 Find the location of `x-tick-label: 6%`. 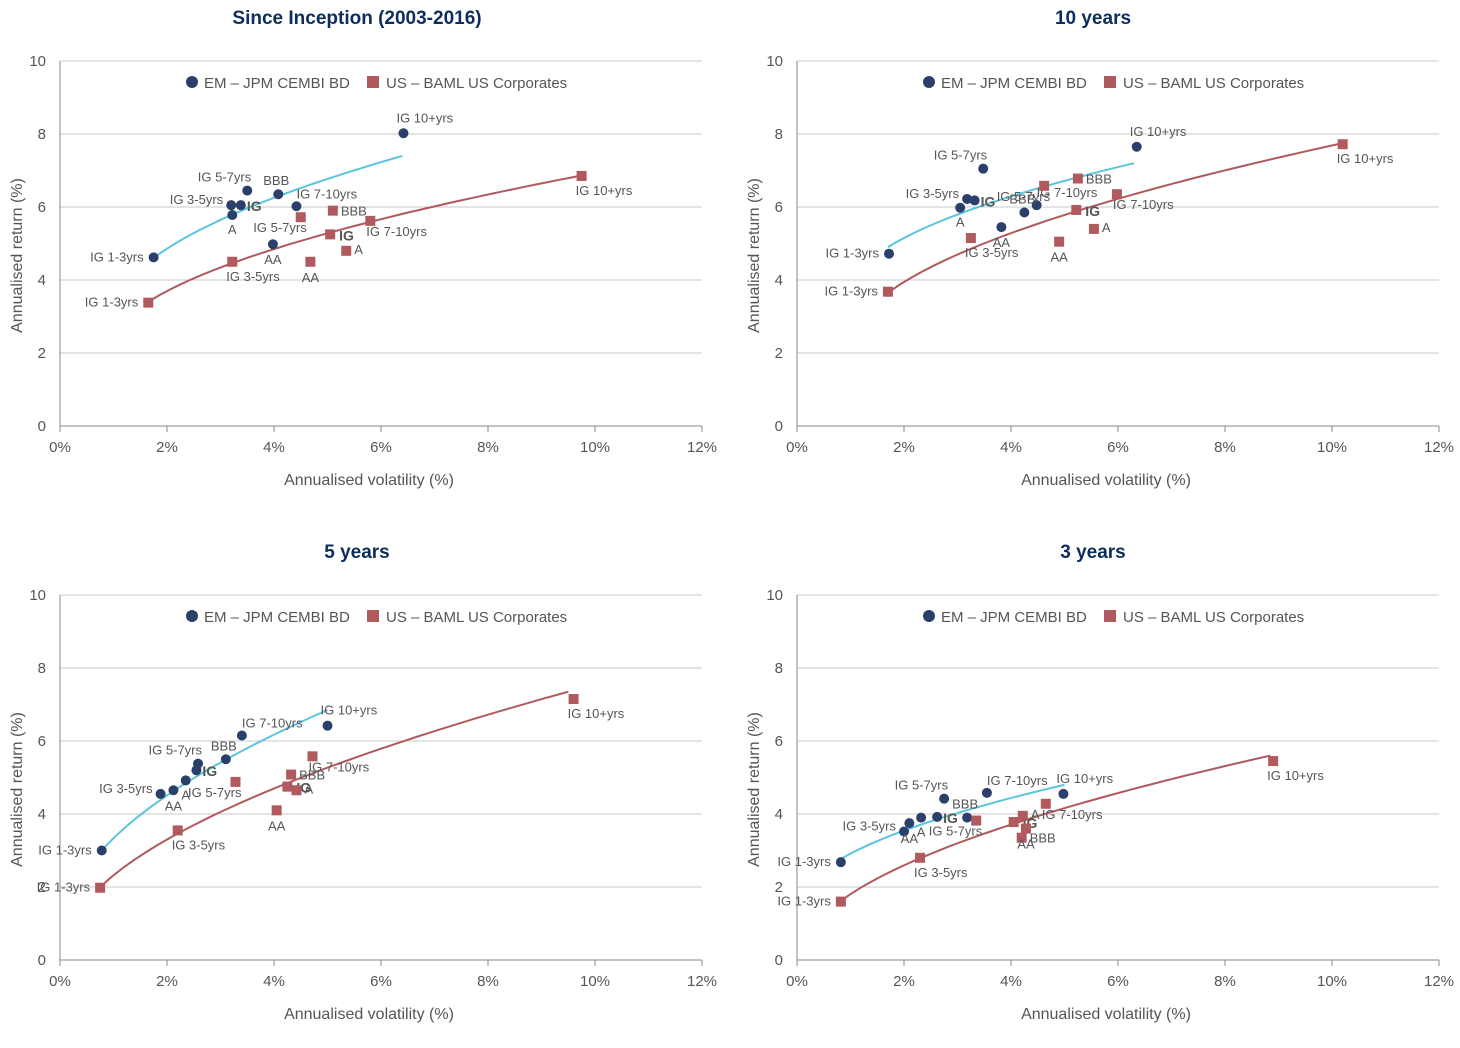

x-tick-label: 6% is located at coordinates (381, 981).